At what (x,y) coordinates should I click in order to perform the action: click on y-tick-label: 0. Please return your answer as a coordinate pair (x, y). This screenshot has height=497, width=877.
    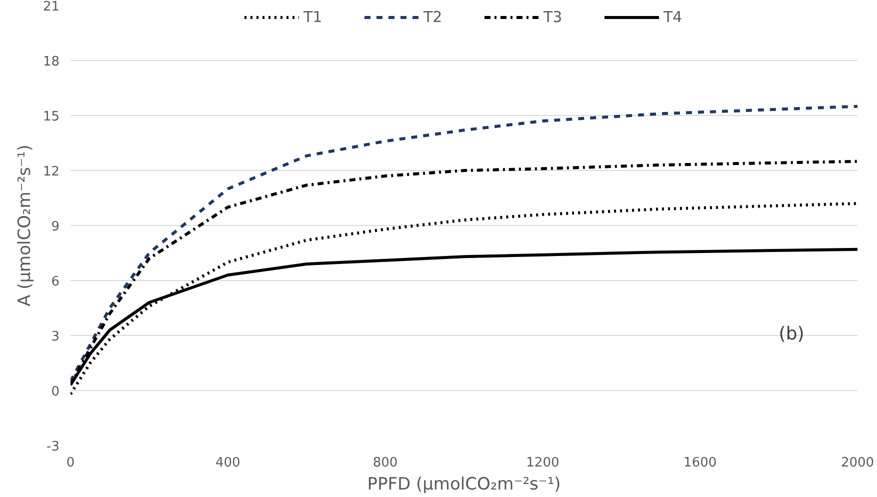
    Looking at the image, I should click on (55, 392).